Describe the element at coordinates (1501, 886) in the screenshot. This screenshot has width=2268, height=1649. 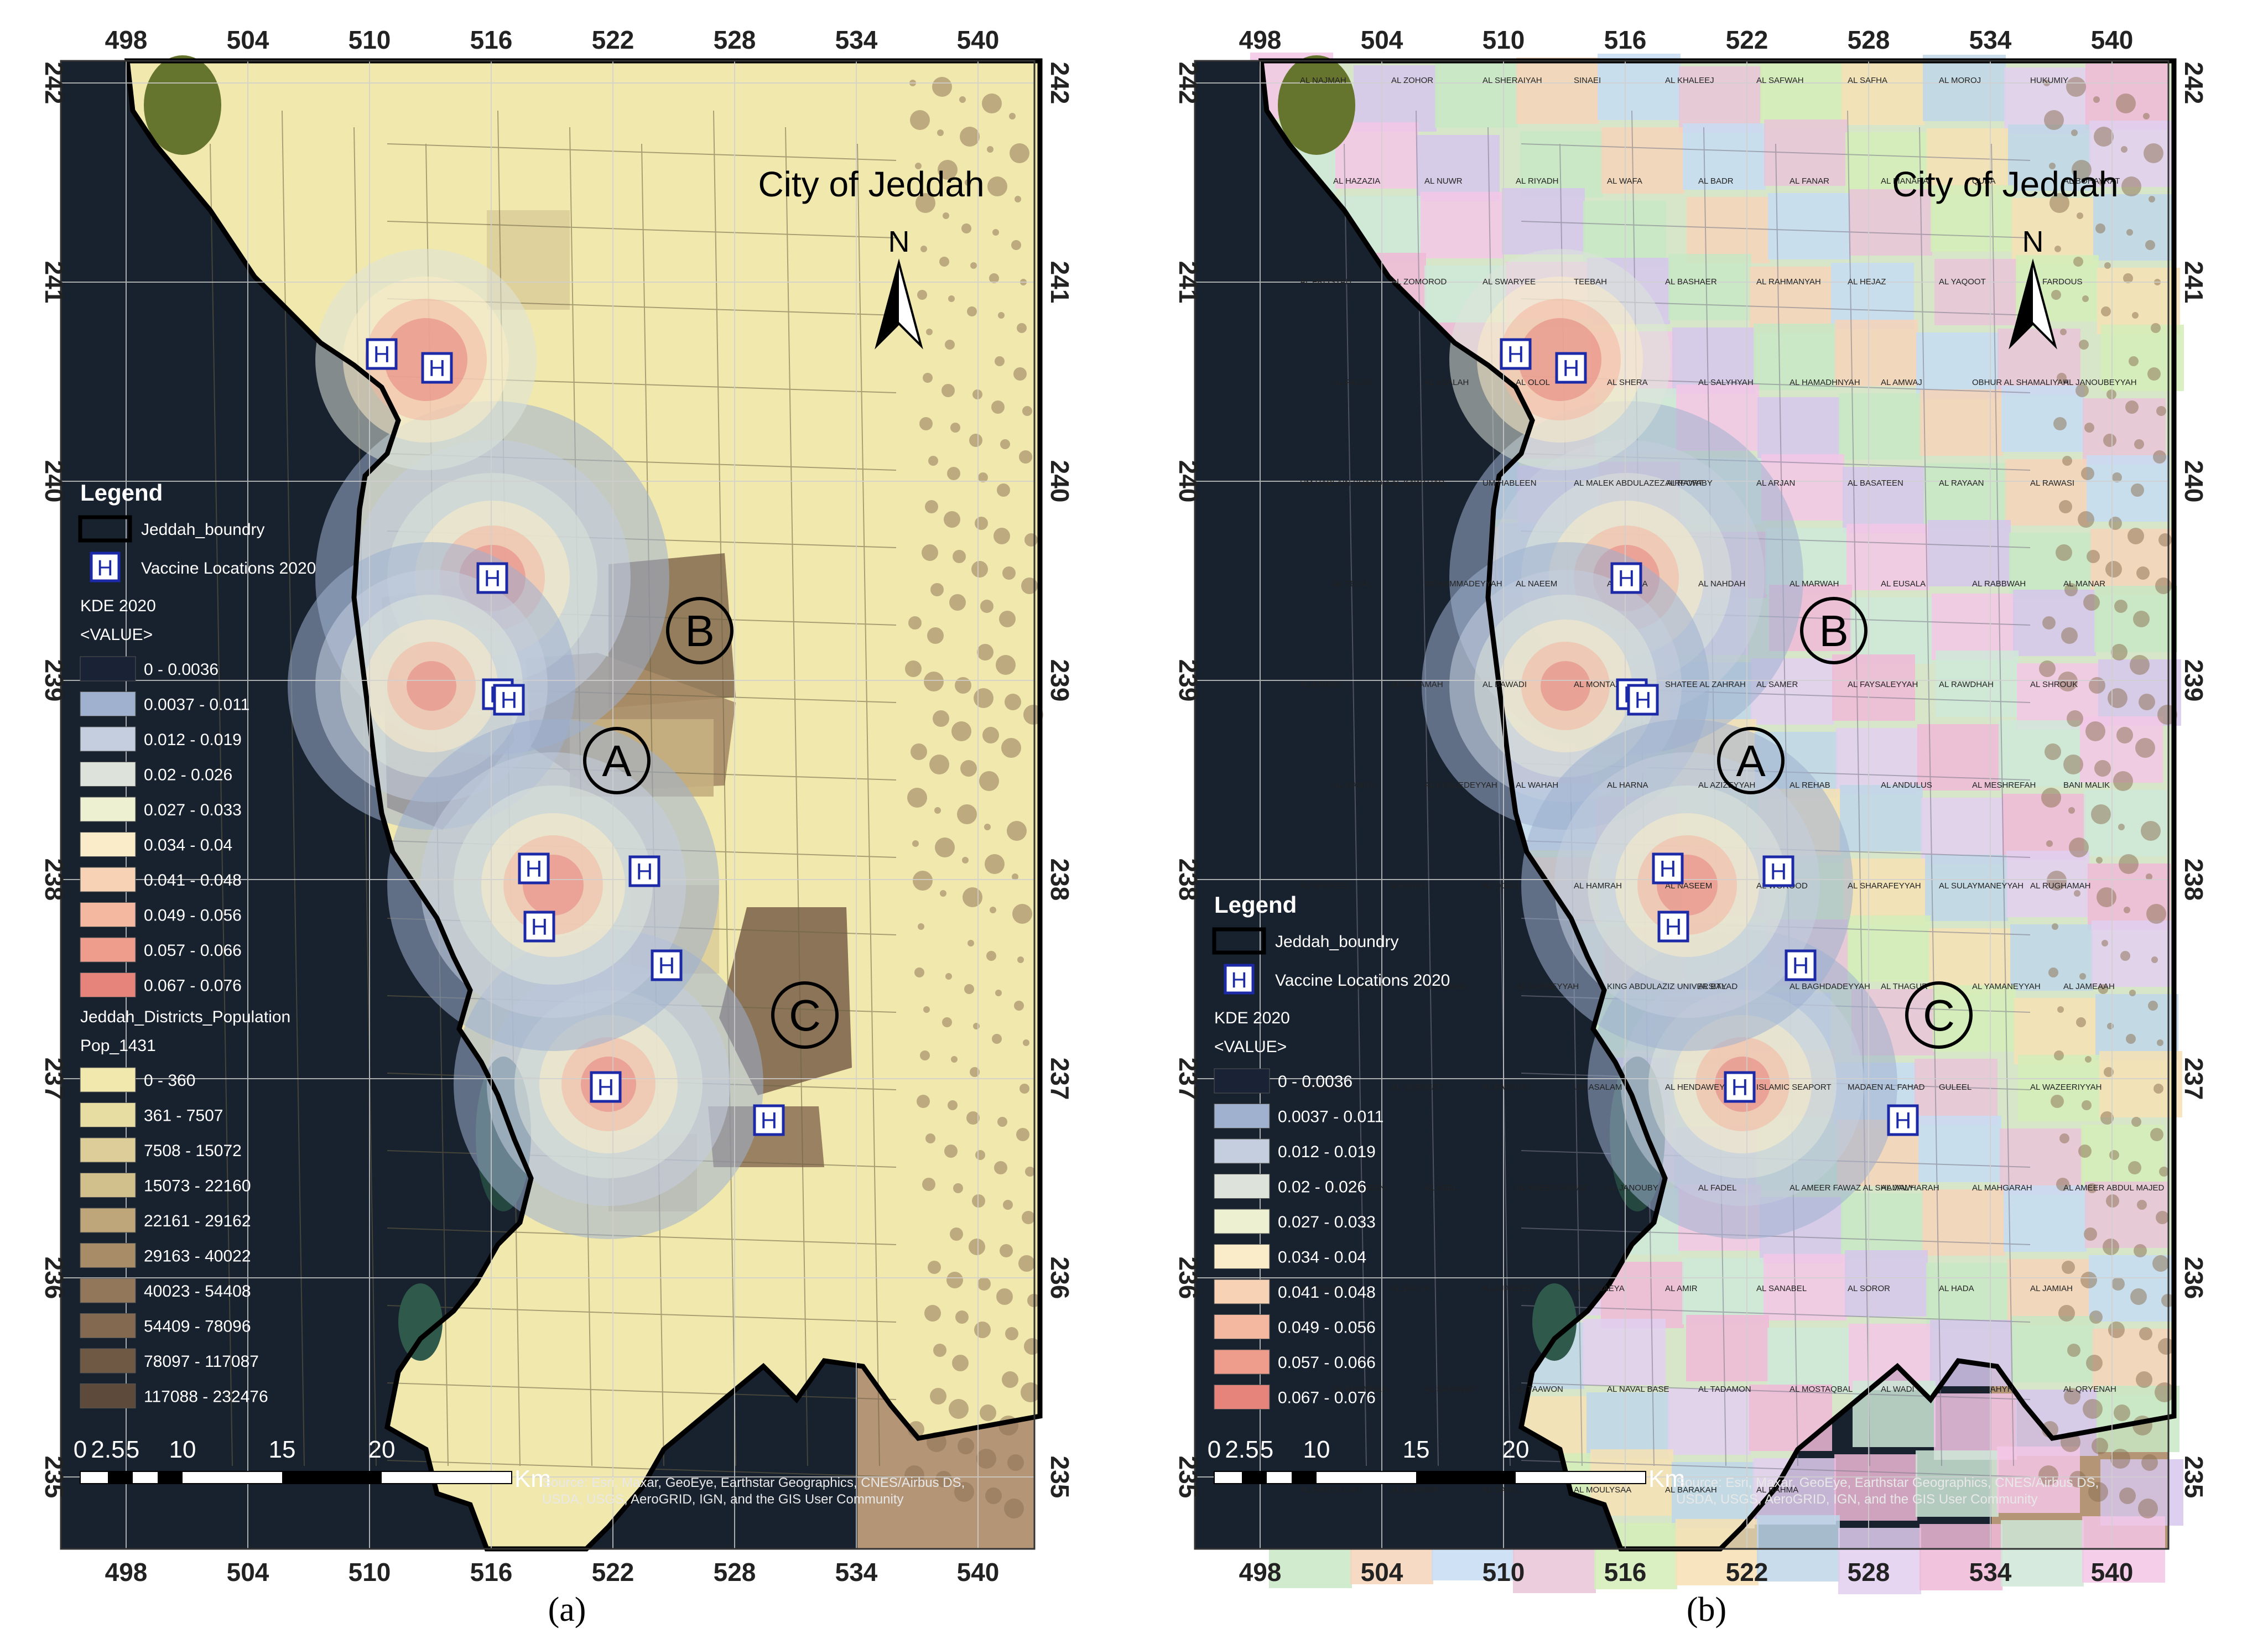
I see `district-label: AL QOOS` at that location.